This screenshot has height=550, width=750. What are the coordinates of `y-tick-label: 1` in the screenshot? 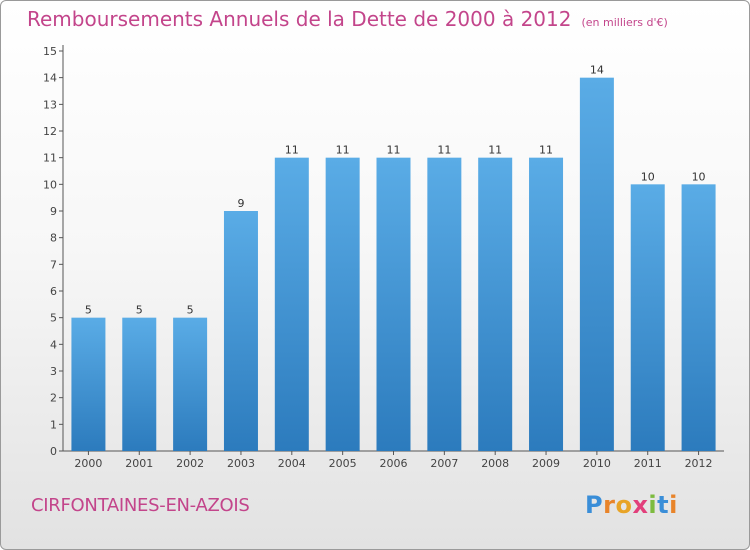 It's located at (53, 424).